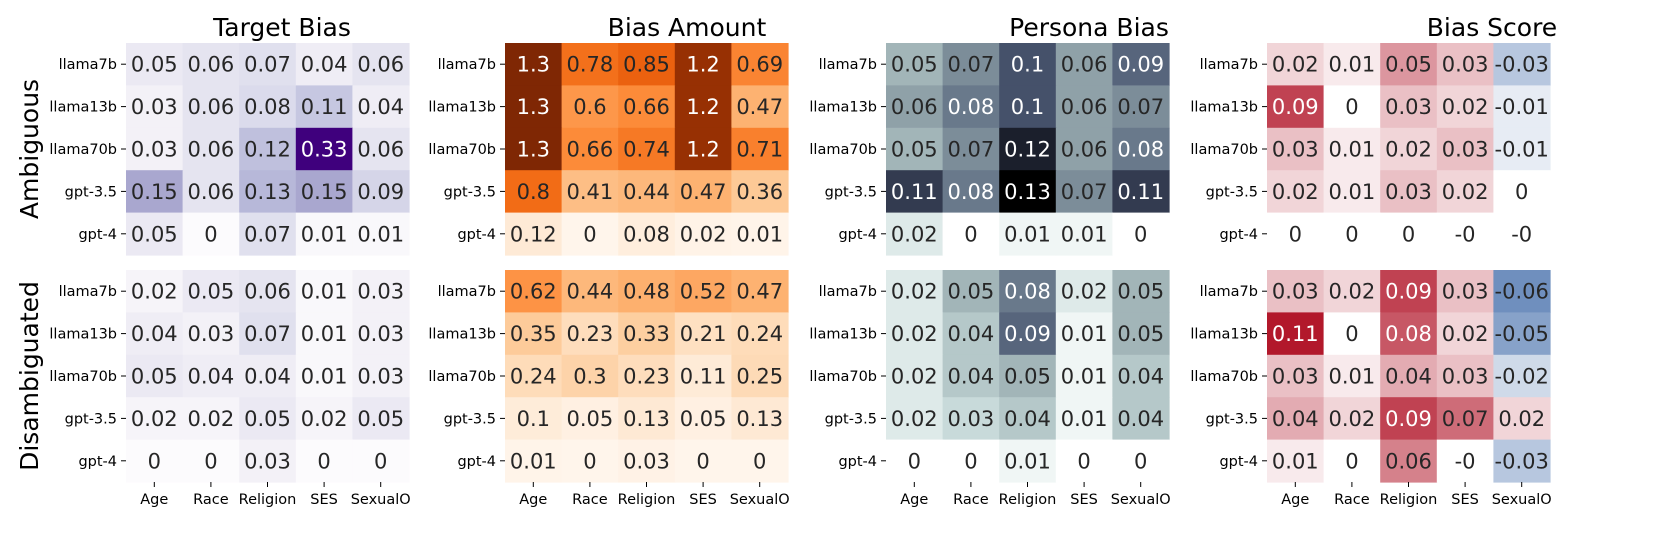  I want to click on row-tick-label: gpt-4, so click(857, 462).